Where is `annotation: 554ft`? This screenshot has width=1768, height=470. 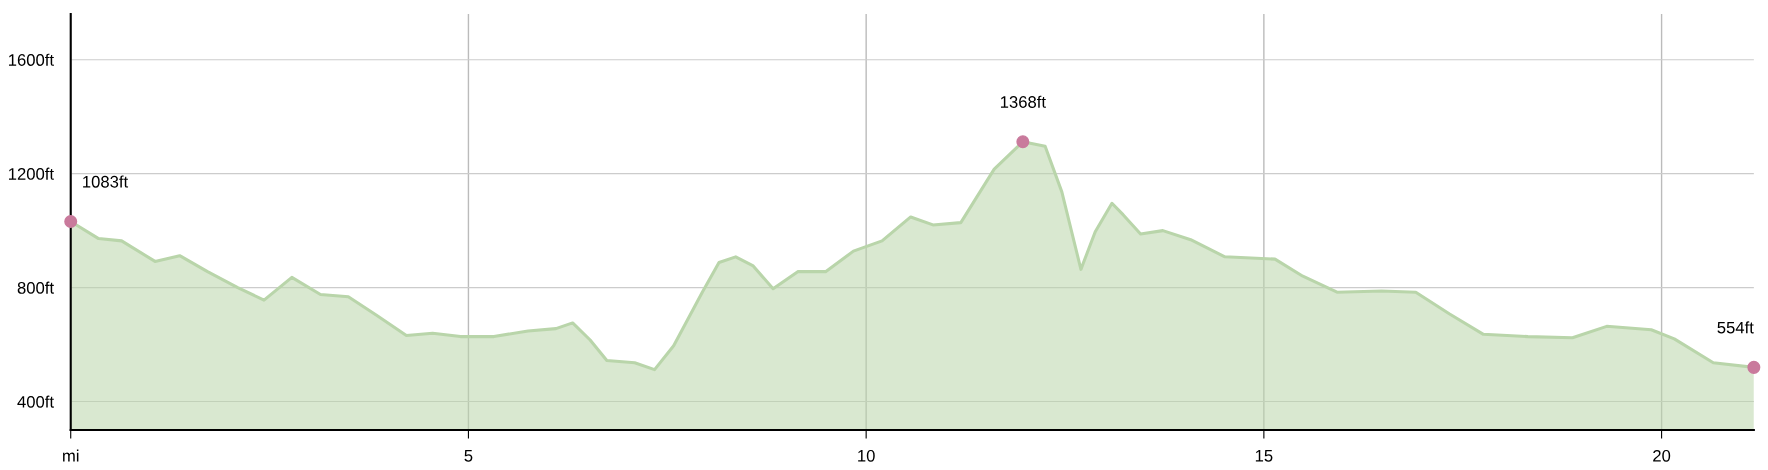 annotation: 554ft is located at coordinates (1735, 327).